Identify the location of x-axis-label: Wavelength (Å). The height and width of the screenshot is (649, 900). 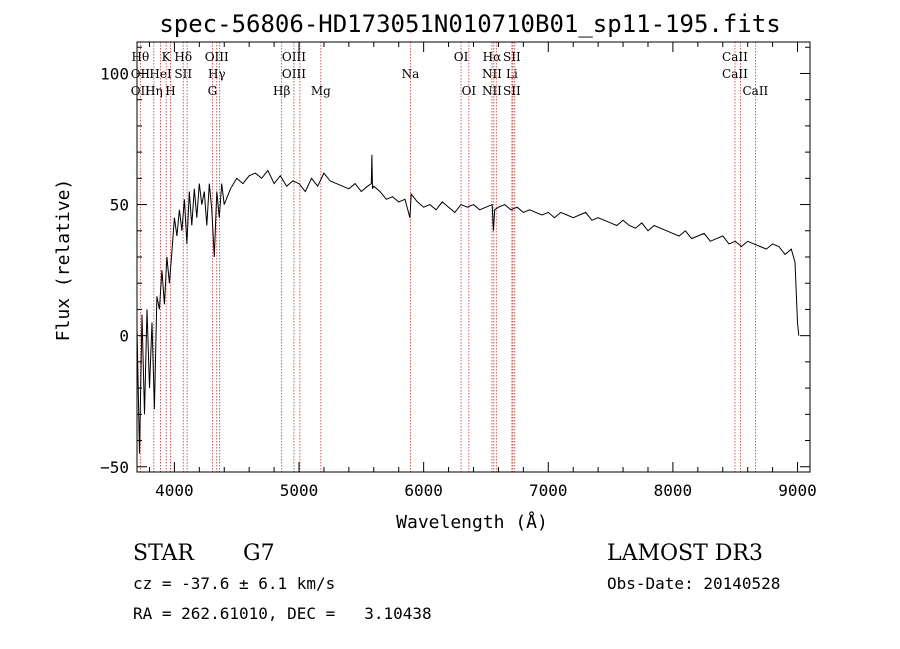
(472, 522).